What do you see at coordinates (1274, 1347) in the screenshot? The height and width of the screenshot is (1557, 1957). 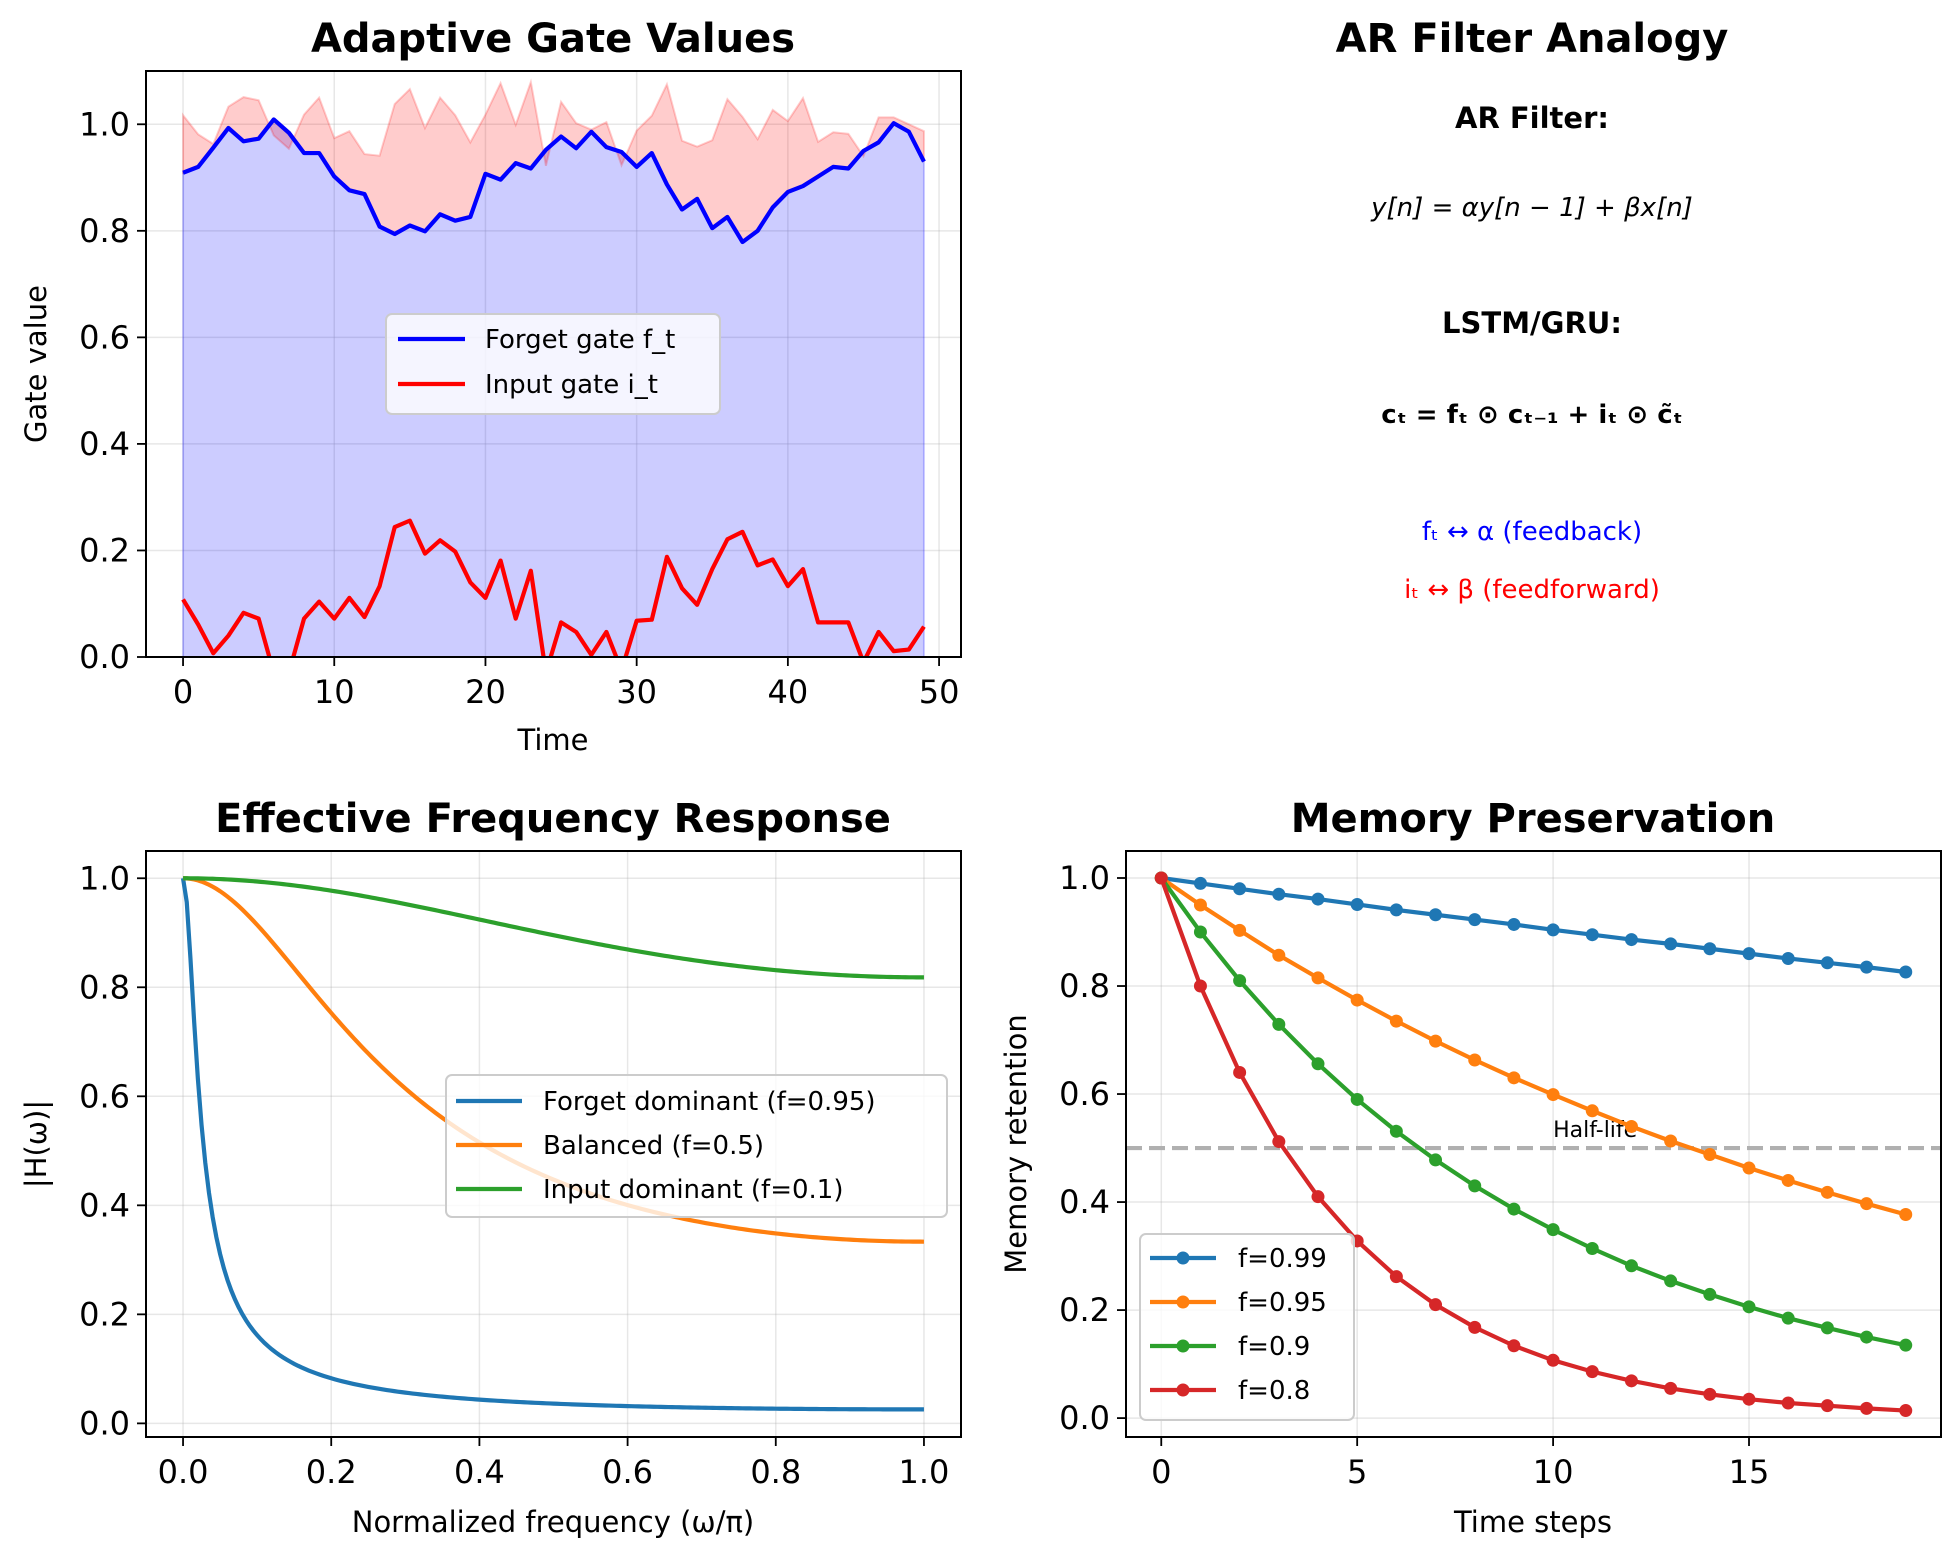 I see `legend-label: f=0.9` at bounding box center [1274, 1347].